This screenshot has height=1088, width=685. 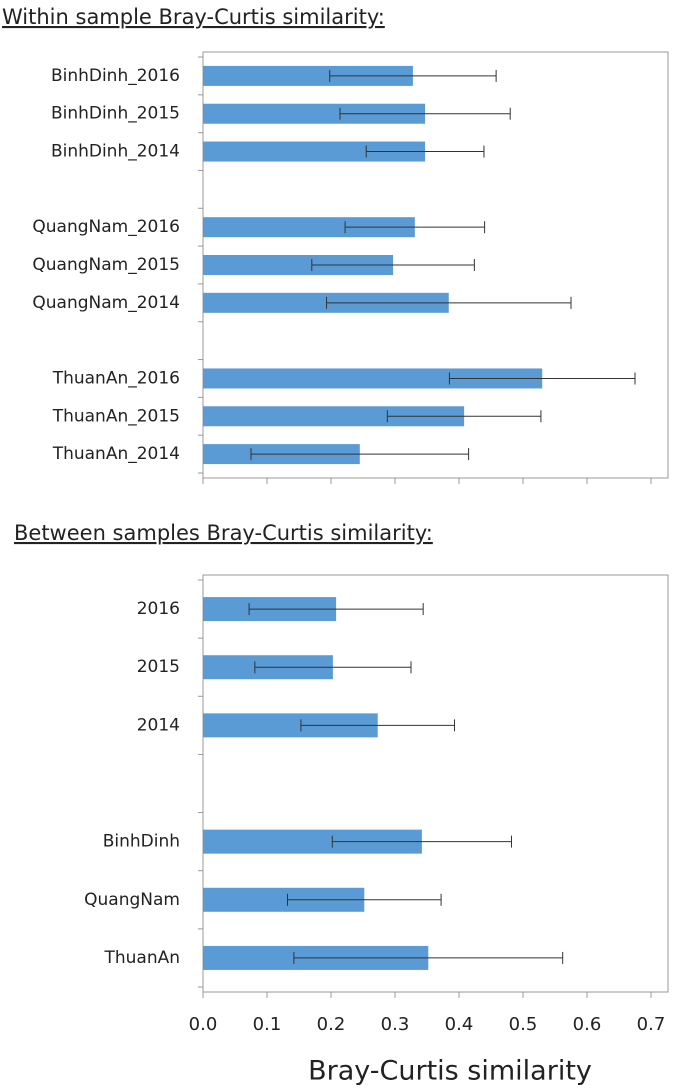 What do you see at coordinates (203, 1024) in the screenshot?
I see `x-tick-label: 0.0` at bounding box center [203, 1024].